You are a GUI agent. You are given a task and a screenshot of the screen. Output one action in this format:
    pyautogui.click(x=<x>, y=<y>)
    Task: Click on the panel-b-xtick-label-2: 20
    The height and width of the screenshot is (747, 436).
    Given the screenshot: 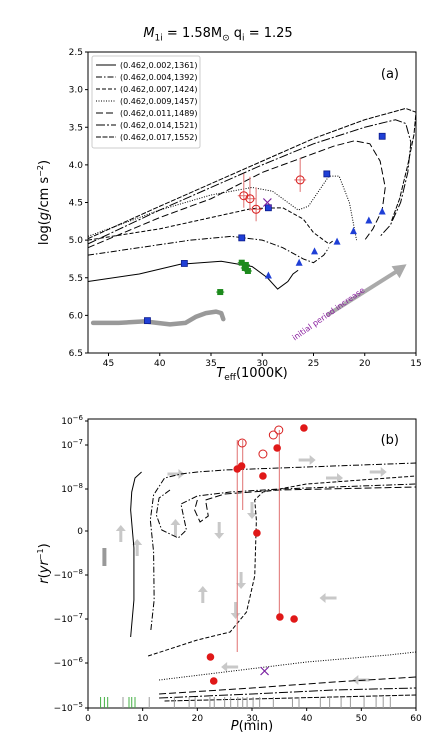 What is the action you would take?
    pyautogui.click(x=198, y=719)
    